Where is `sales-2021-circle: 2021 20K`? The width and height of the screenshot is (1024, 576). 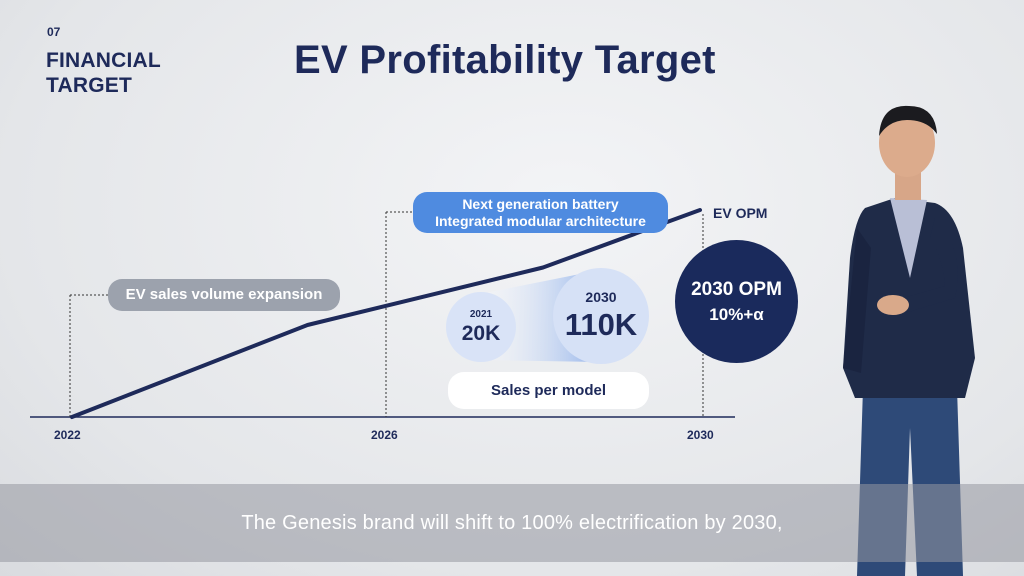 sales-2021-circle: 2021 20K is located at coordinates (481, 327).